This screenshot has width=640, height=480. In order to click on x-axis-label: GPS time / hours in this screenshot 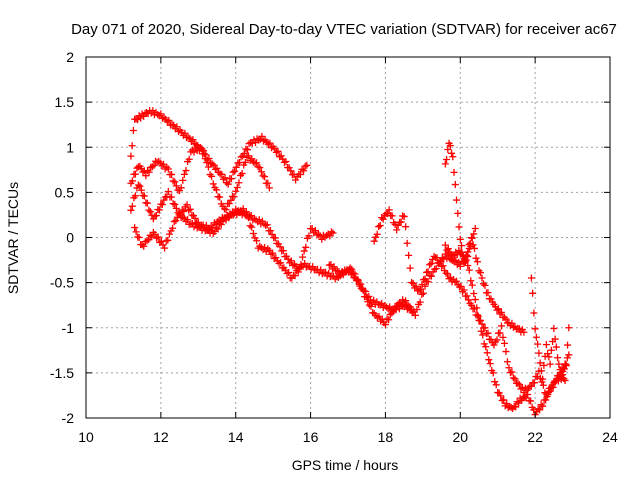, I will do `click(345, 465)`.